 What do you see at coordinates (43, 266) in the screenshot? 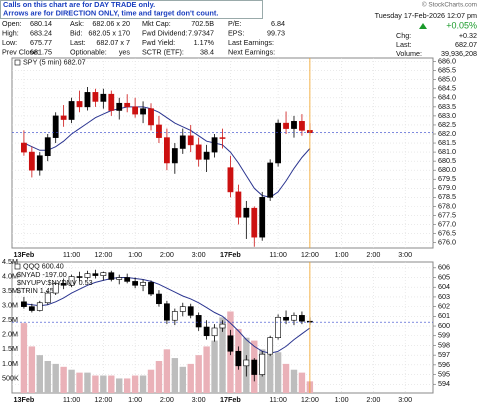
I see `legend-label: QQQ 600.40` at bounding box center [43, 266].